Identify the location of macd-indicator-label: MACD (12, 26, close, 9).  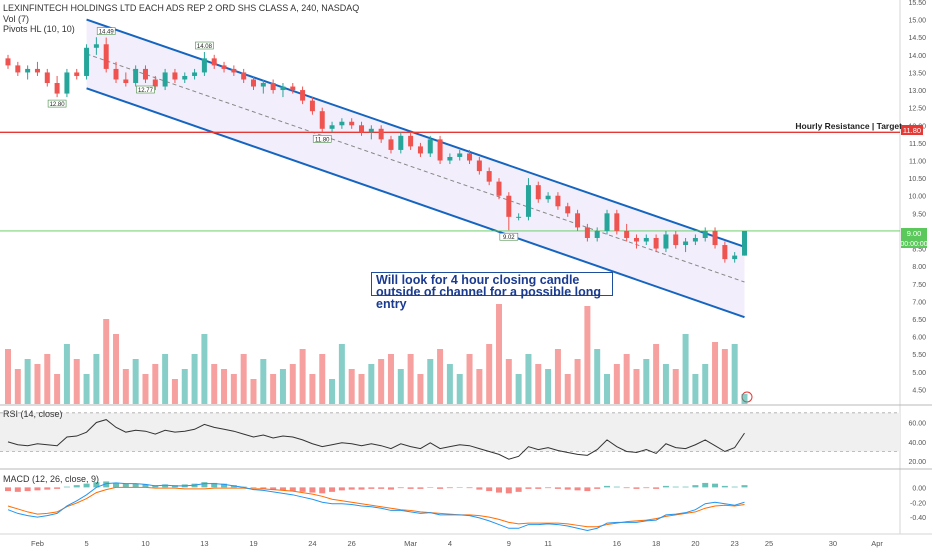
(51, 479).